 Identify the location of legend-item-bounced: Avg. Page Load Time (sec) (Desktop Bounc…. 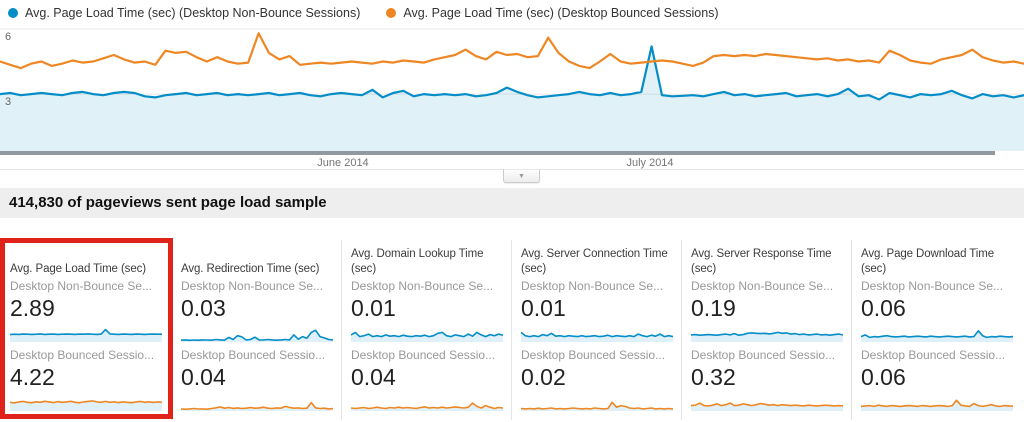
(552, 13).